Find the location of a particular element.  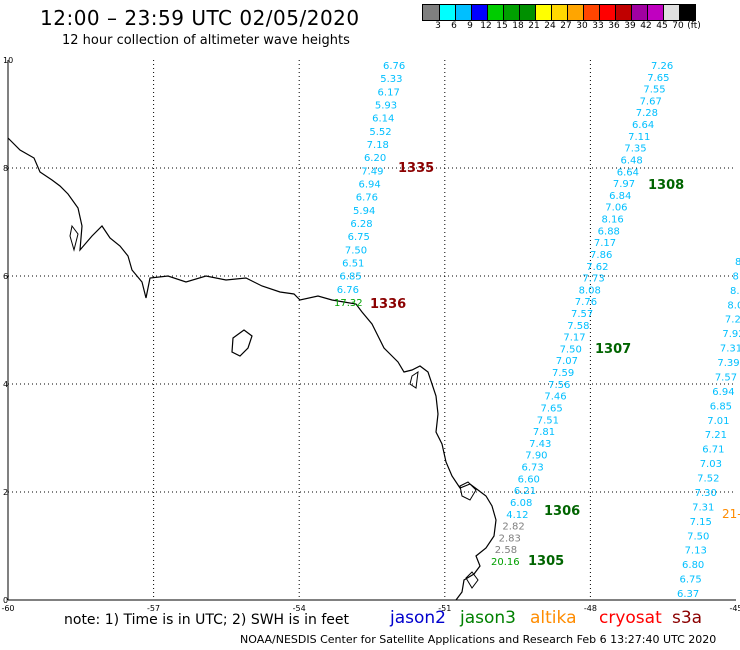

lat-tick-label: 6 is located at coordinates (5, 276).